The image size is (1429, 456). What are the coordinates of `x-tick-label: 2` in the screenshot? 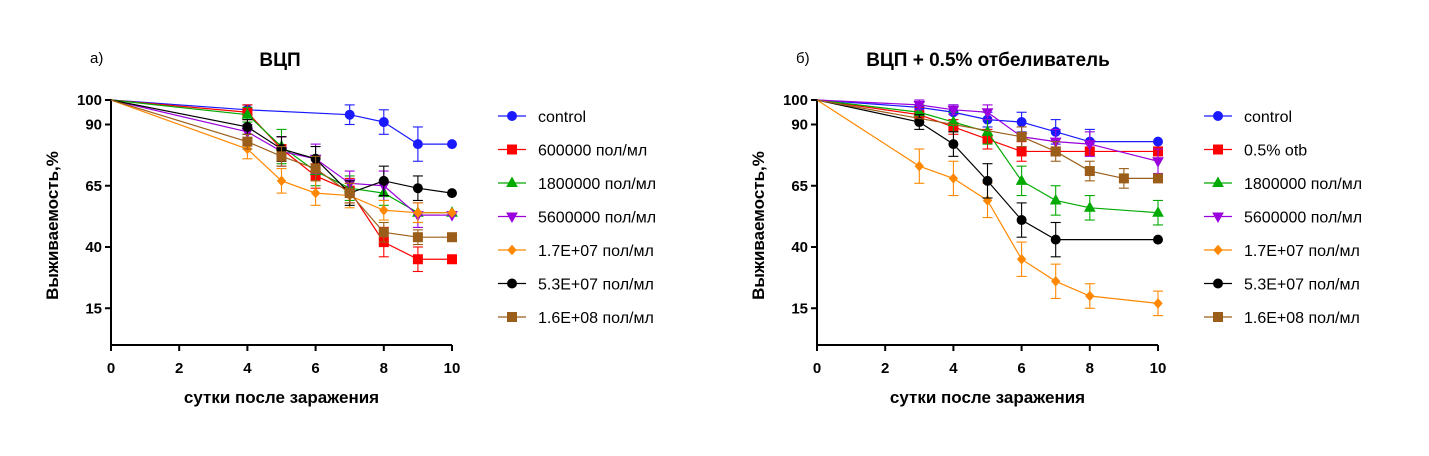 It's located at (179, 368).